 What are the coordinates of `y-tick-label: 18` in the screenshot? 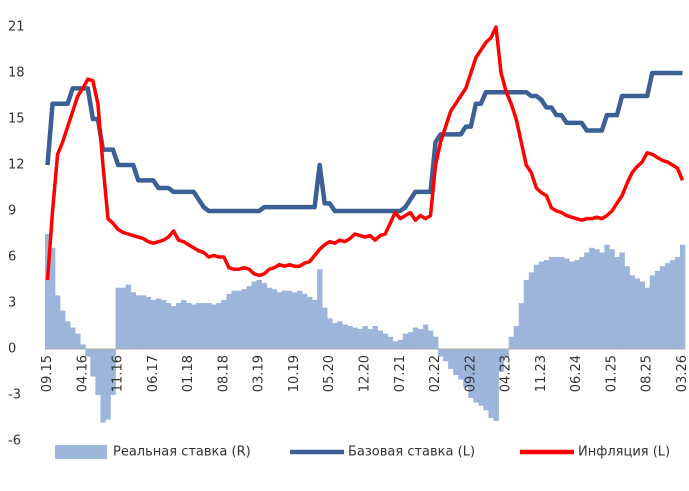 It's located at (16, 73).